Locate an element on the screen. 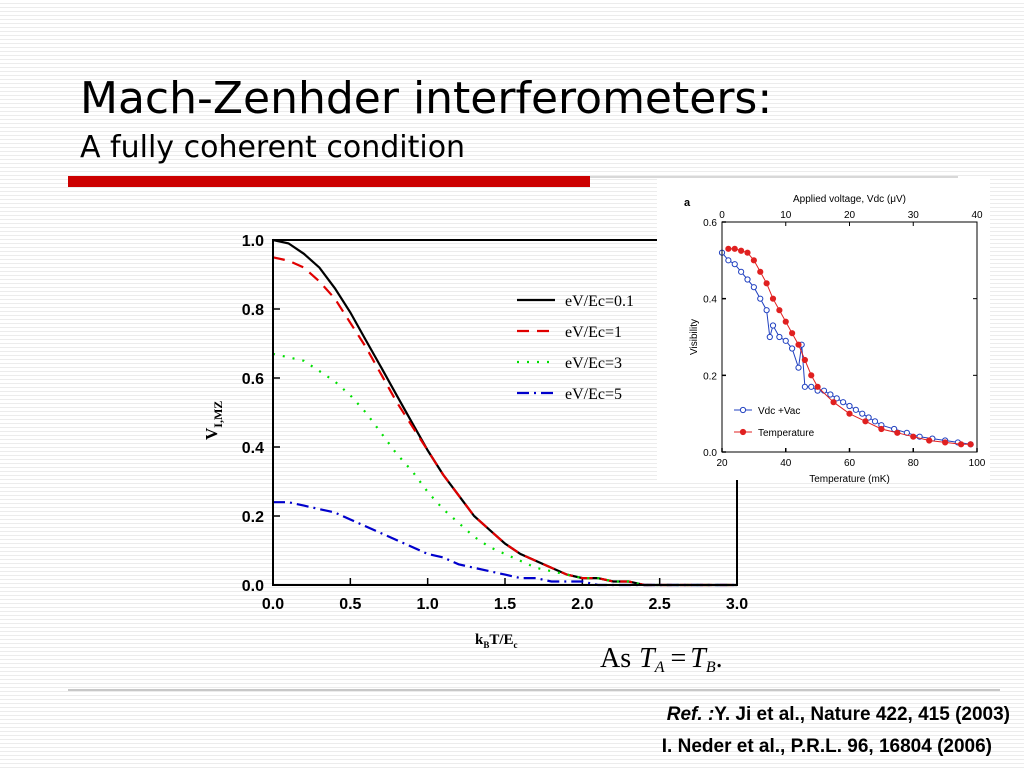 The width and height of the screenshot is (1024, 768). x-axis-label-part: k is located at coordinates (479, 640).